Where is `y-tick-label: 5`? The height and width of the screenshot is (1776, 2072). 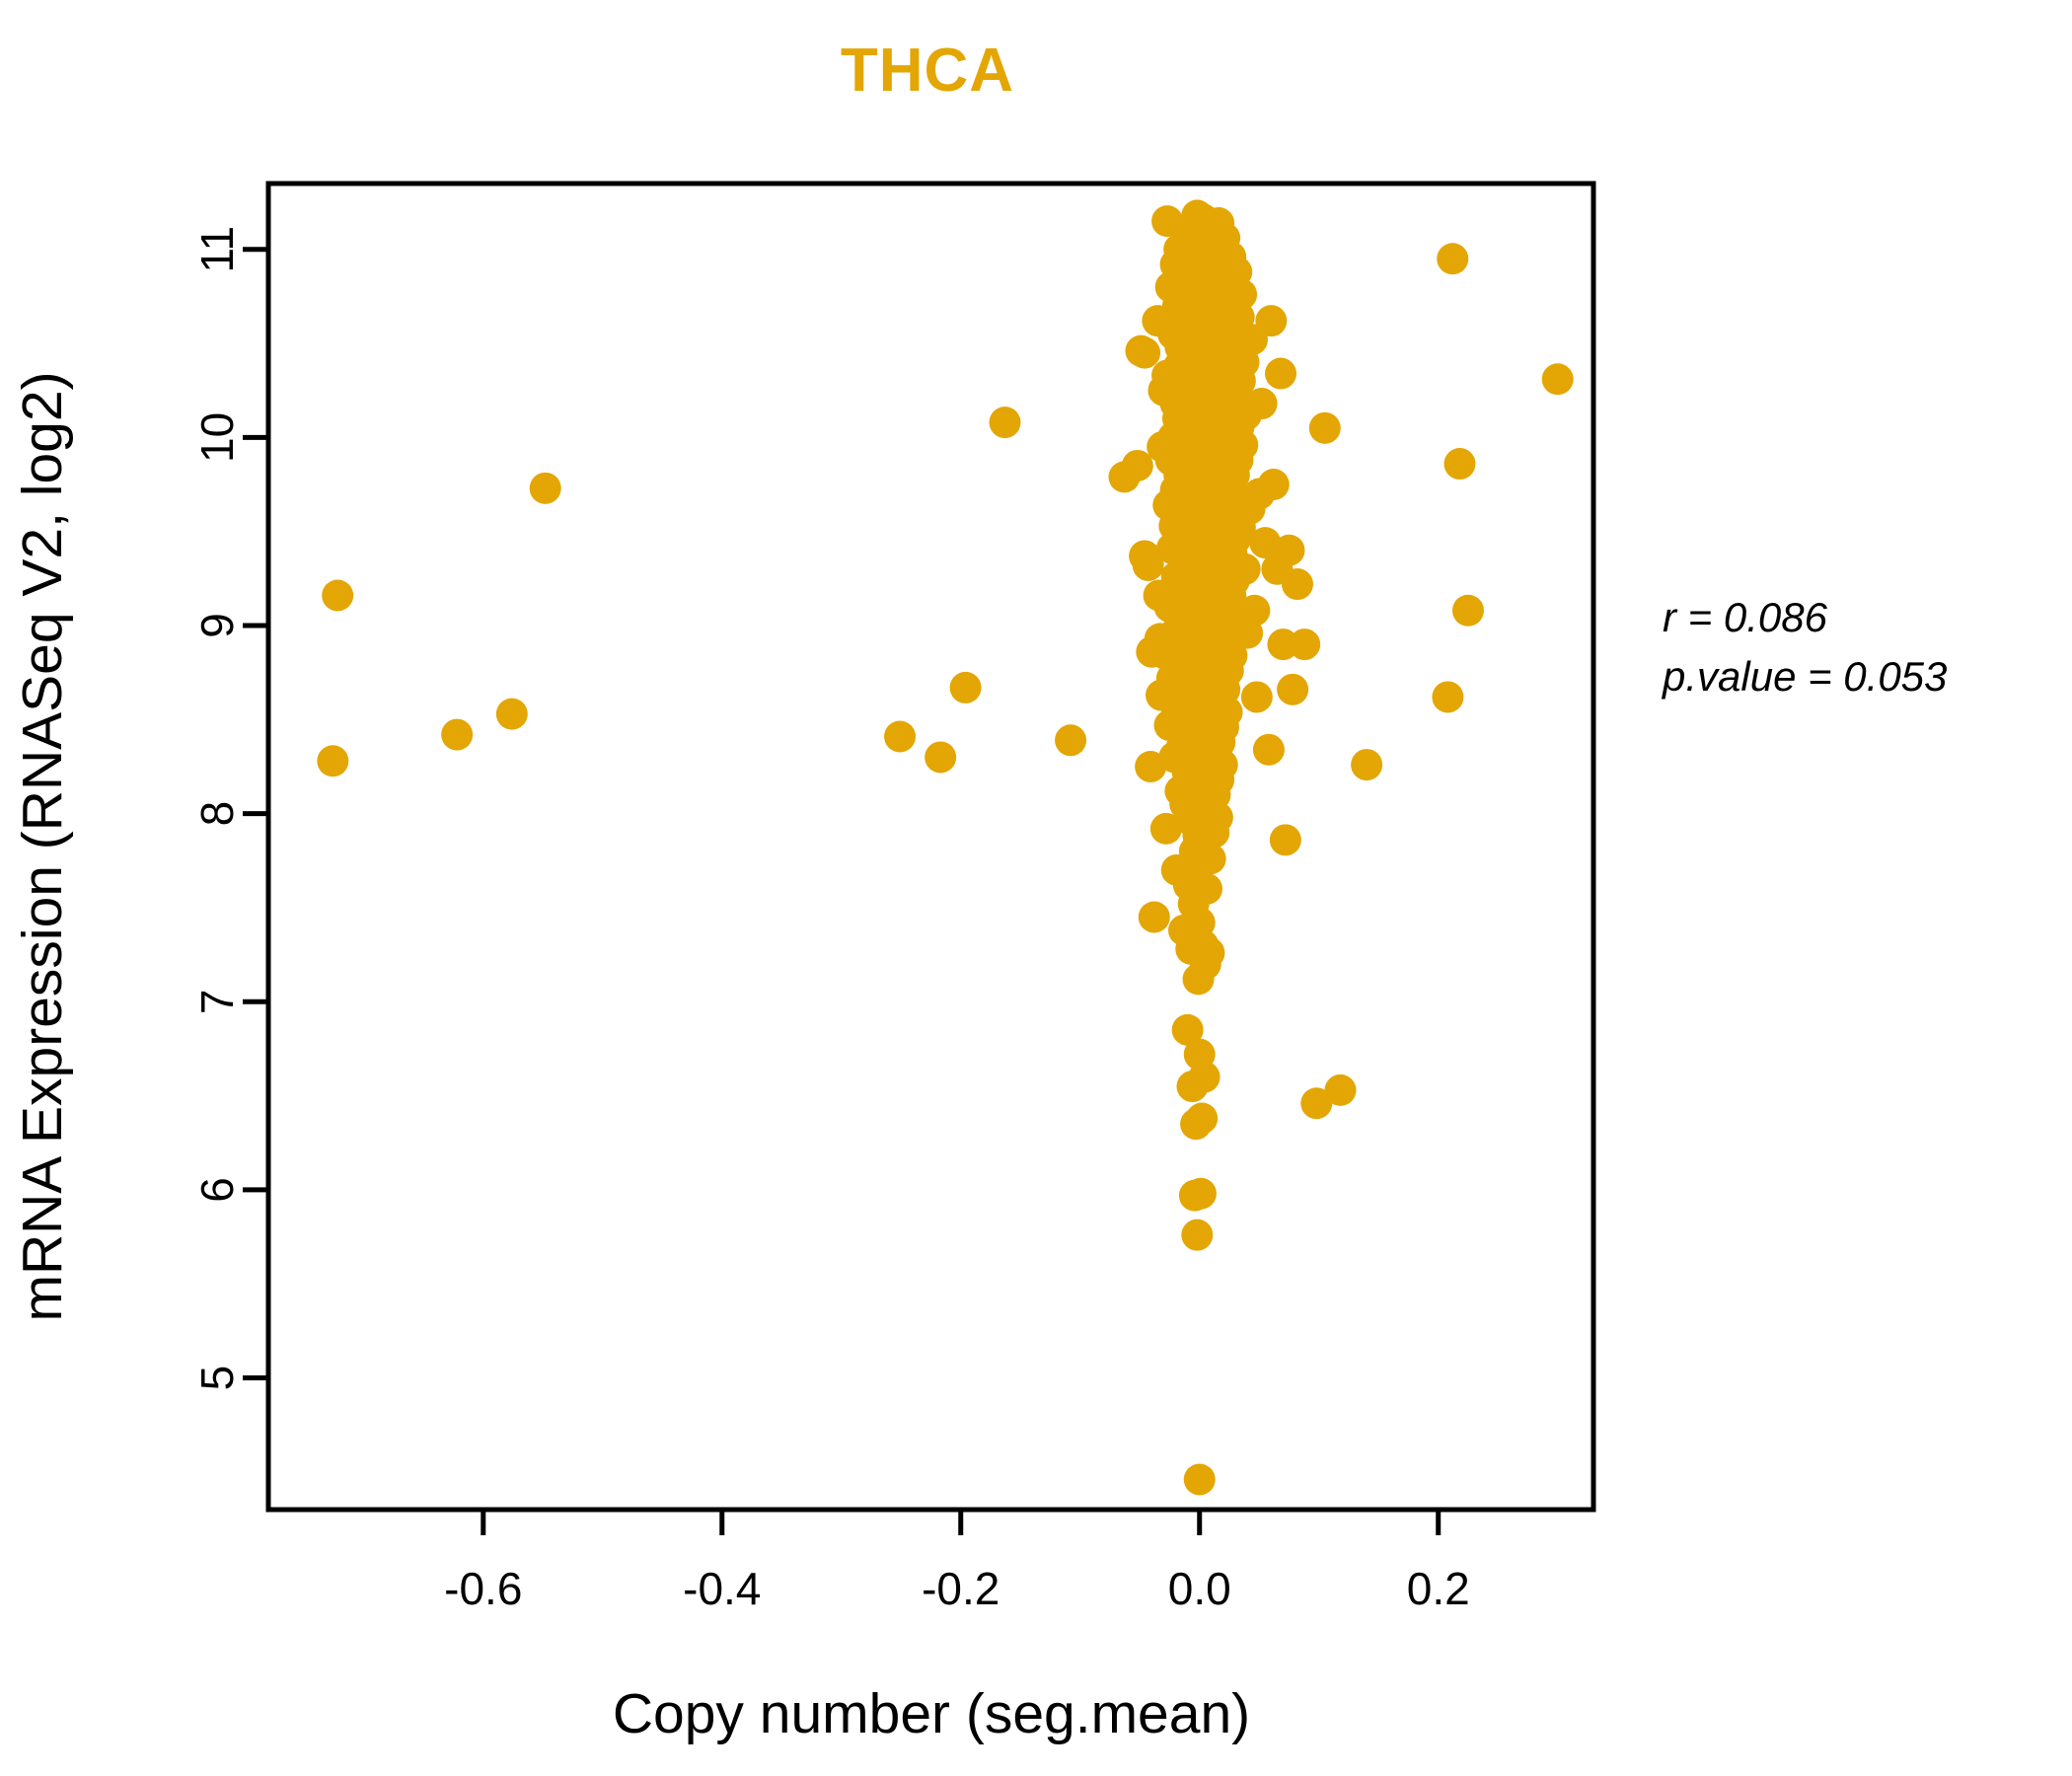
y-tick-label: 5 is located at coordinates (217, 1379).